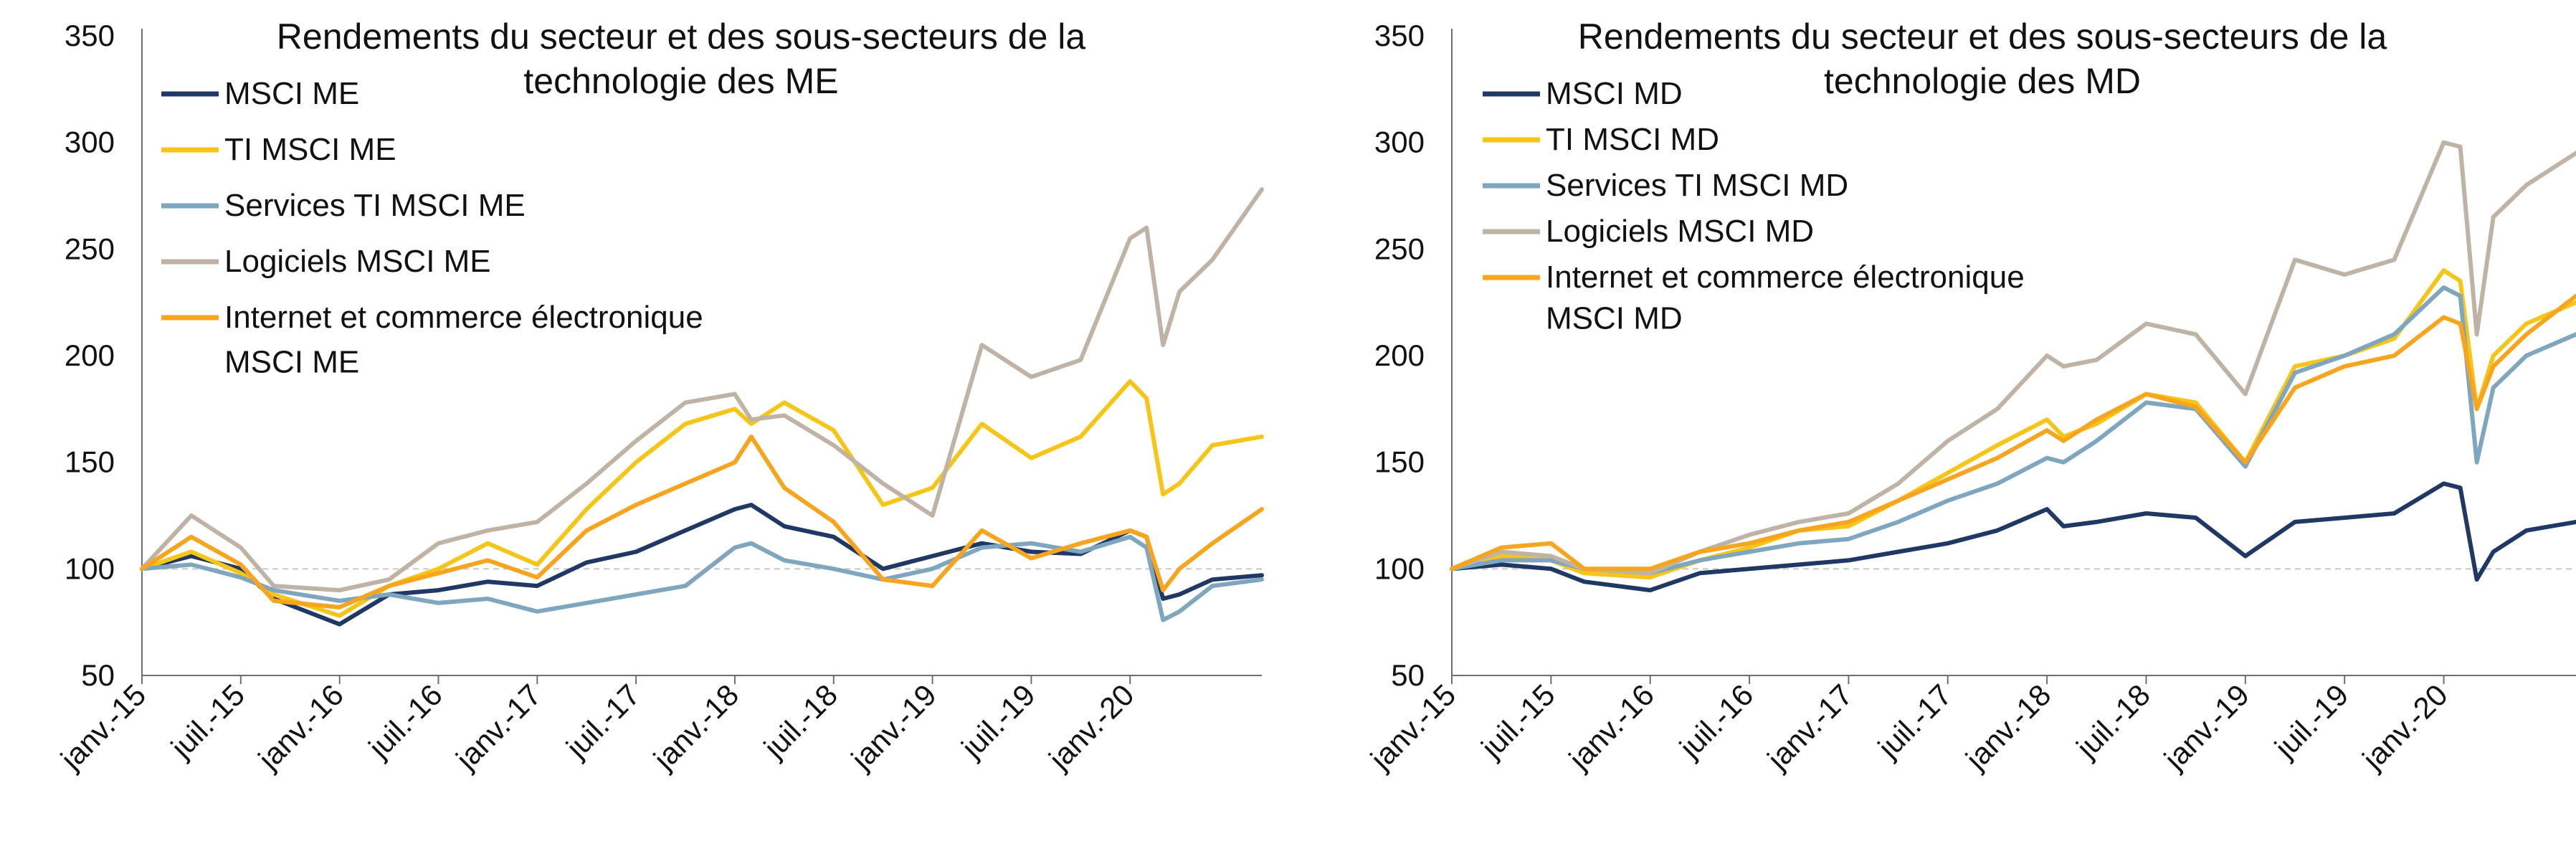  What do you see at coordinates (1680, 231) in the screenshot?
I see `legend-label: Logiciels MSCI MD` at bounding box center [1680, 231].